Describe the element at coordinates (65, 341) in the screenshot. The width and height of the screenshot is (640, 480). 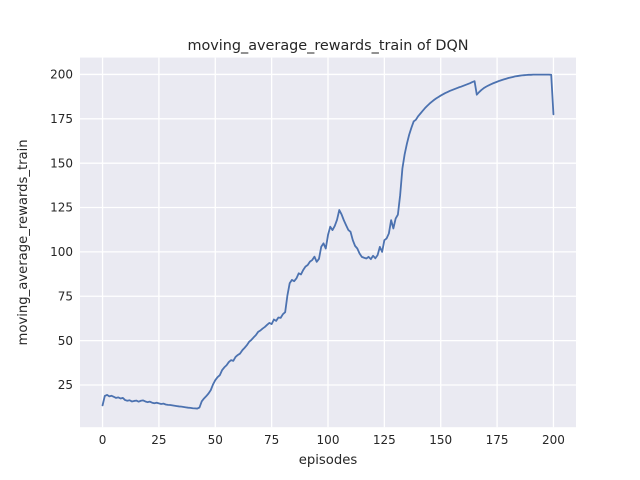
I see `y-tick-label: 50` at that location.